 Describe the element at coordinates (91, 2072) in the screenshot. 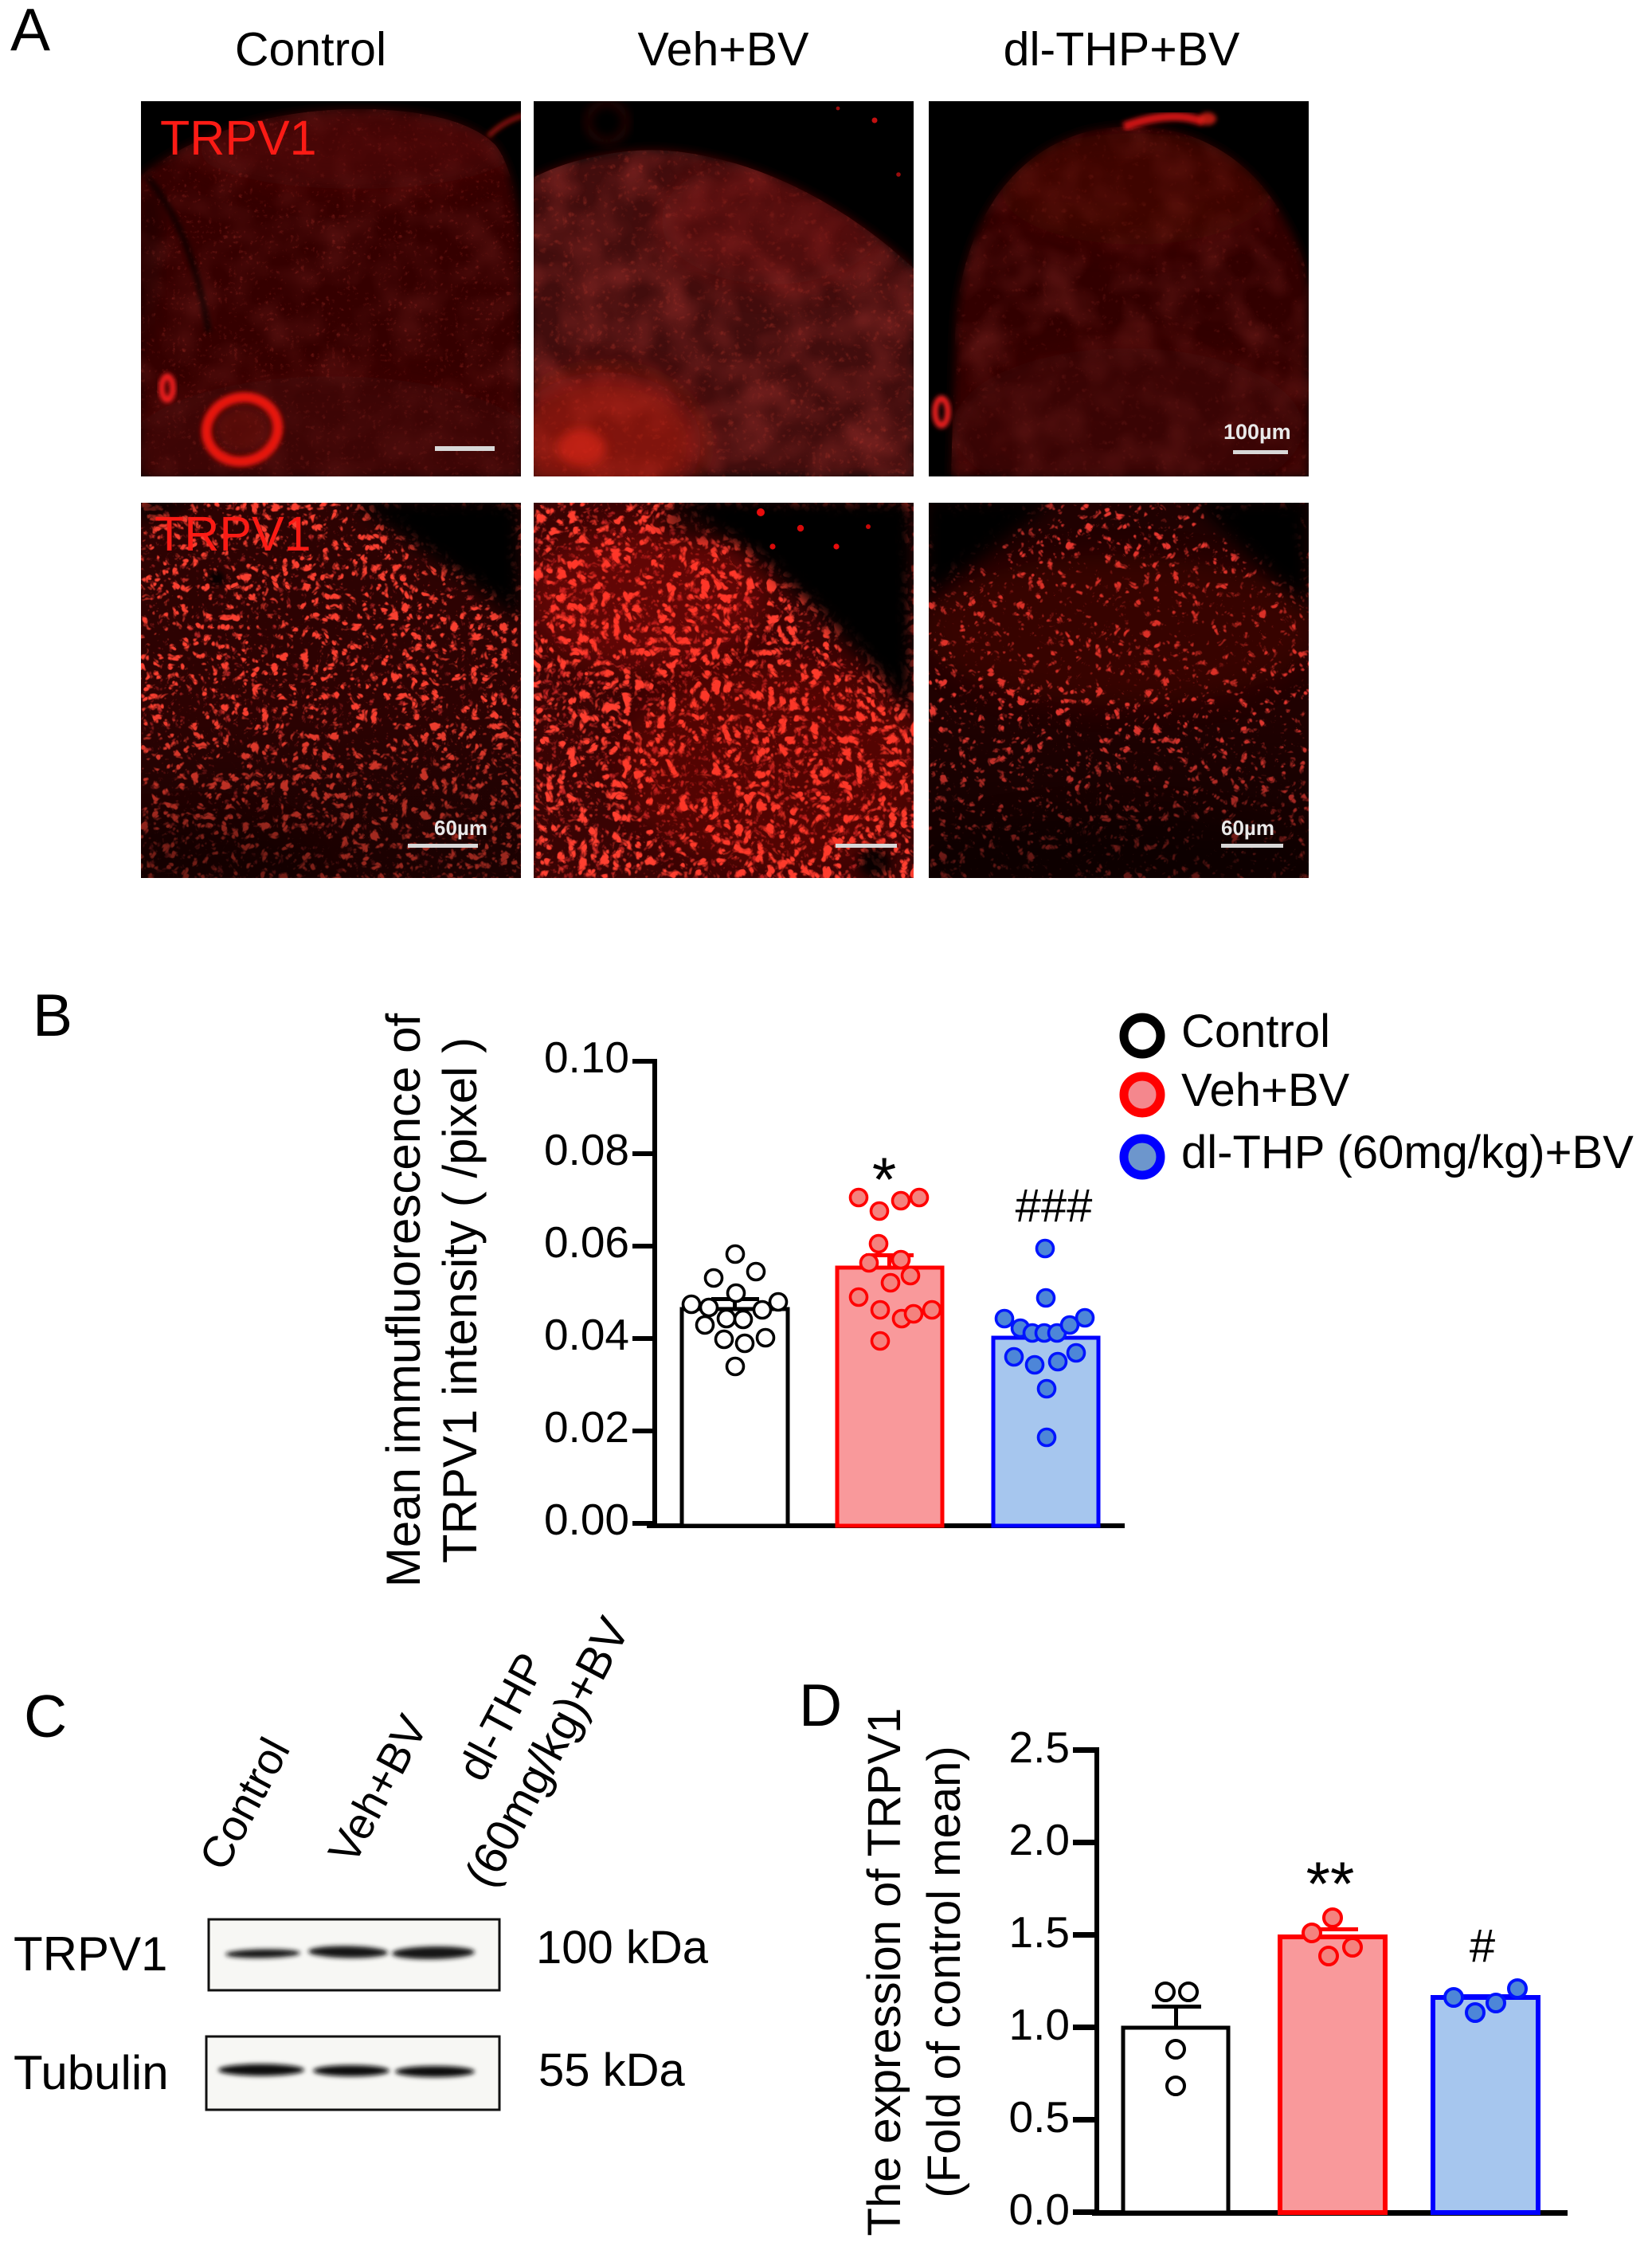

I see `svg-text: Tubulin` at that location.